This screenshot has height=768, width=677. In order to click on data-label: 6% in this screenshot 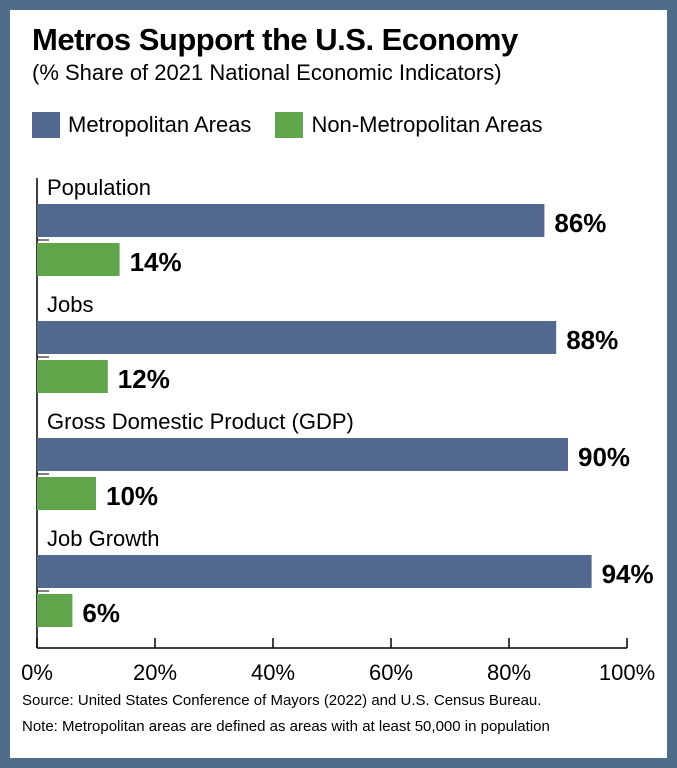, I will do `click(101, 613)`.